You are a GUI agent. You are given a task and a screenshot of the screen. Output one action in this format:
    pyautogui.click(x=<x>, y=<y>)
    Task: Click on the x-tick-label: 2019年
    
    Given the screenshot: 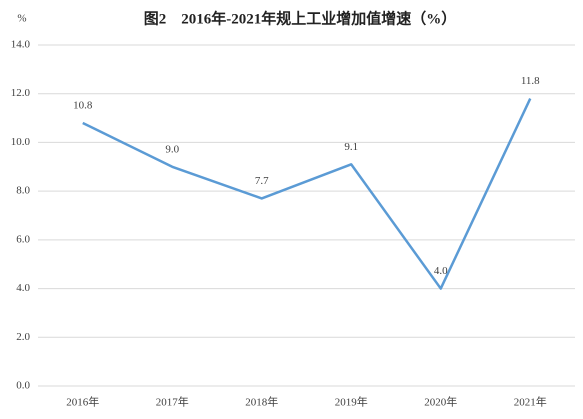 What is the action you would take?
    pyautogui.click(x=351, y=402)
    